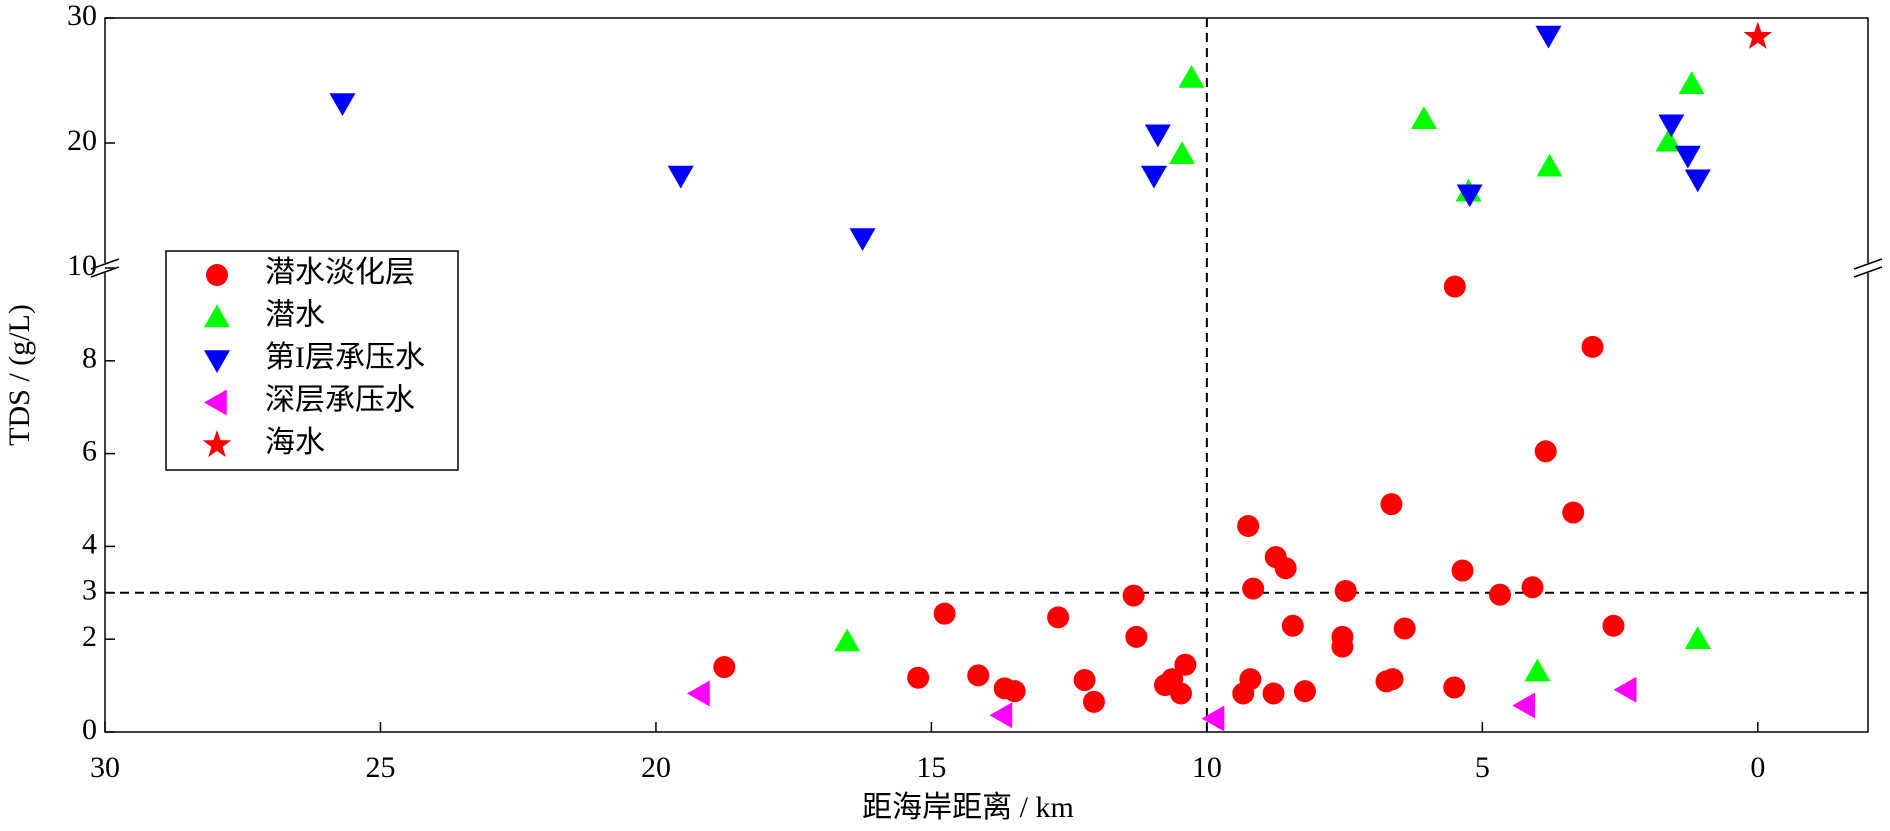 The image size is (1890, 831). I want to click on x-tick-label: 0, so click(1757, 767).